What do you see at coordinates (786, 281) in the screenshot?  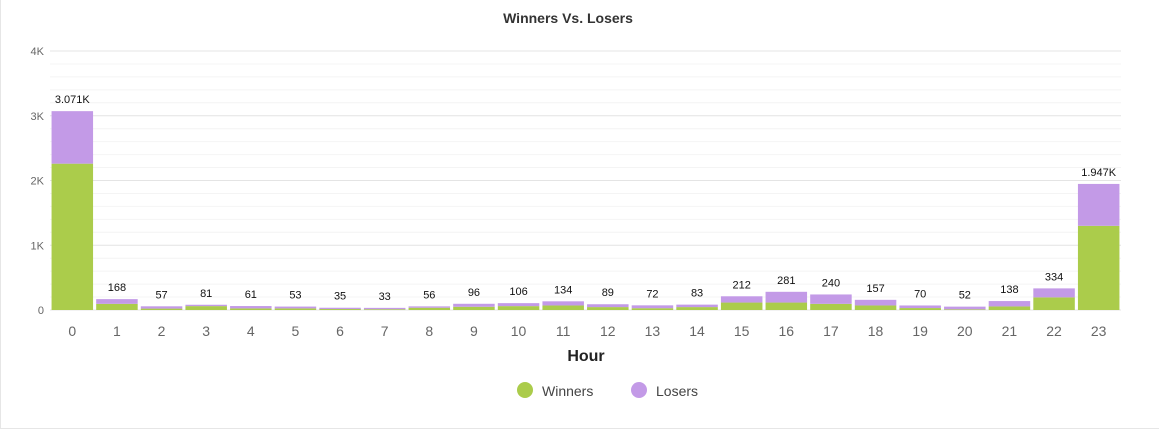 I see `data-label-16: 281` at bounding box center [786, 281].